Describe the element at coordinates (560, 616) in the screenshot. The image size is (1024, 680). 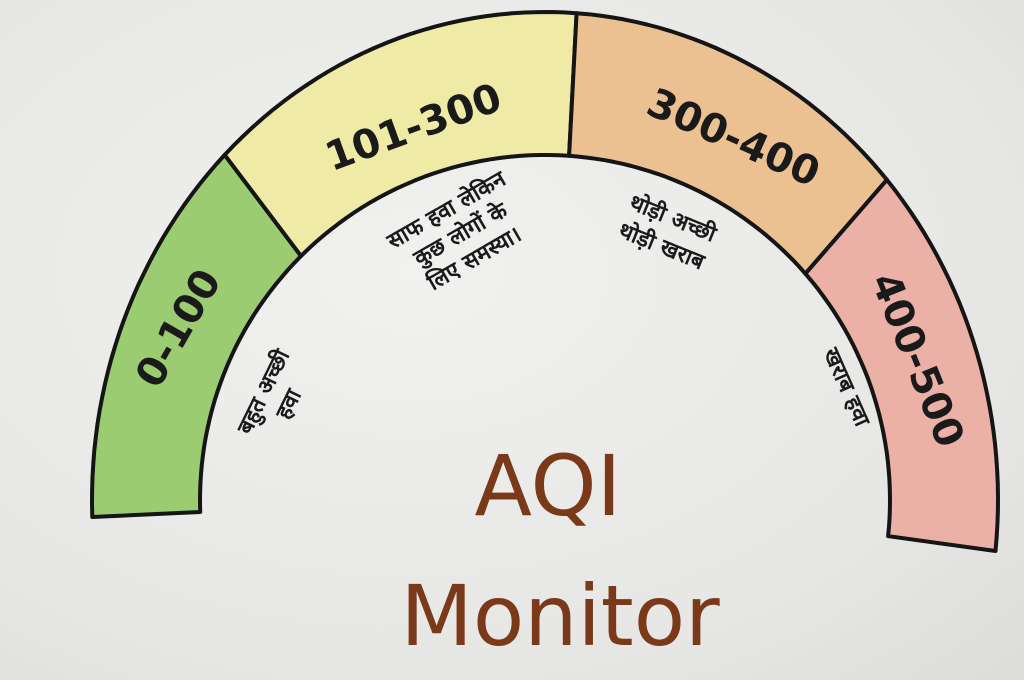
I see `title-monitor: Monitor` at that location.